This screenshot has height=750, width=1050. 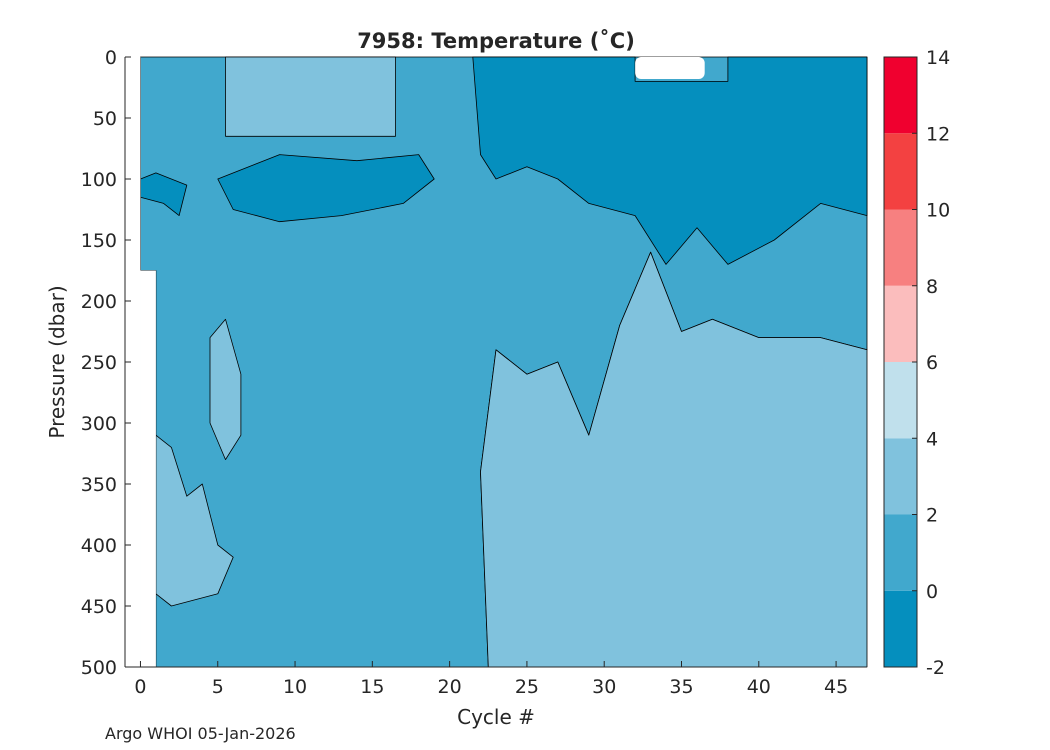 I want to click on y-tick-label: 400, so click(x=99, y=546).